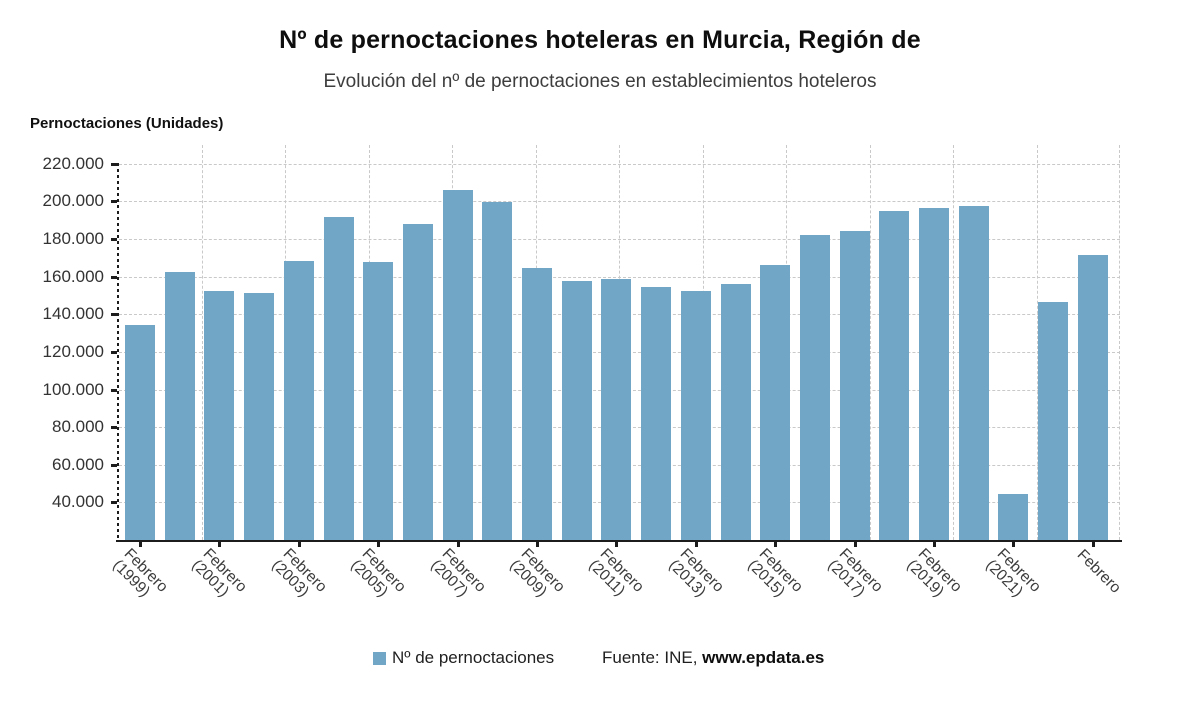 This screenshot has width=1200, height=705. What do you see at coordinates (1013, 516) in the screenshot?
I see `bar-2021` at bounding box center [1013, 516].